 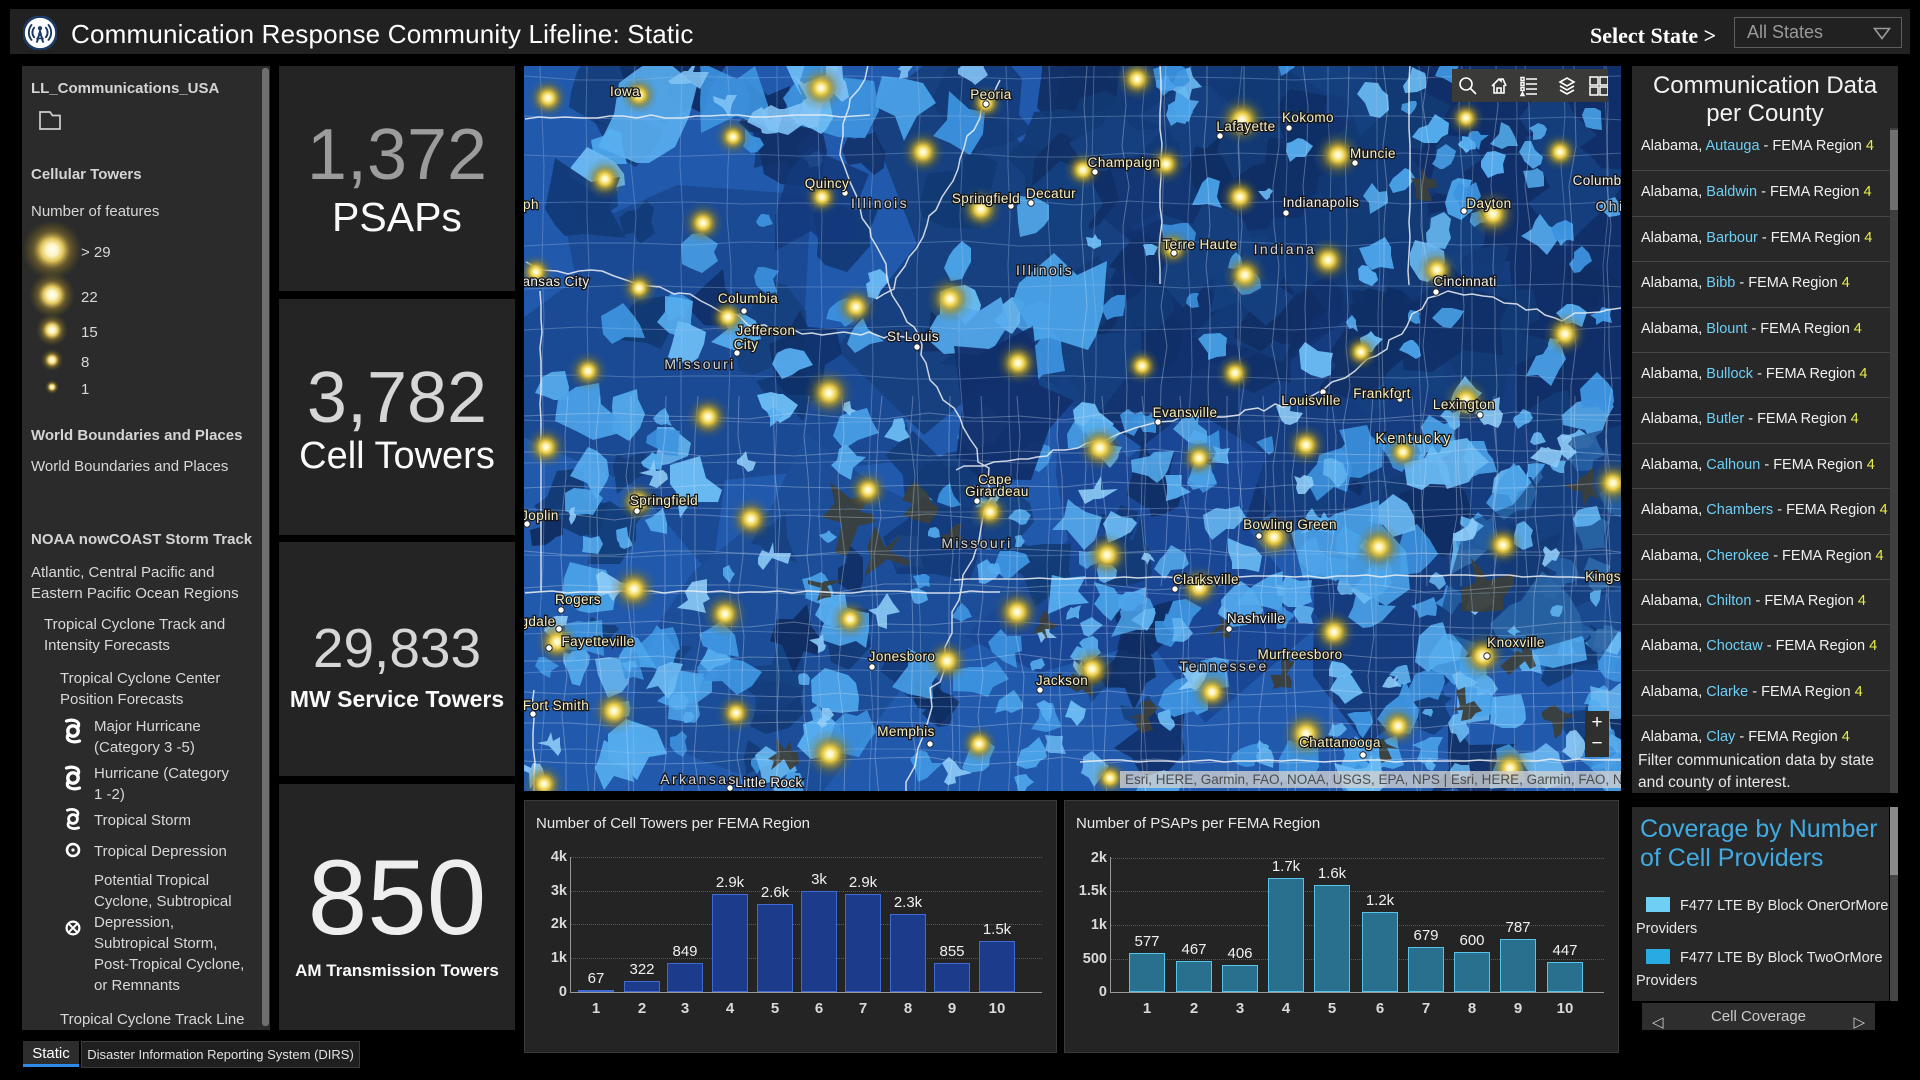 What do you see at coordinates (1340, 742) in the screenshot?
I see `svg-text: Chattanooga` at bounding box center [1340, 742].